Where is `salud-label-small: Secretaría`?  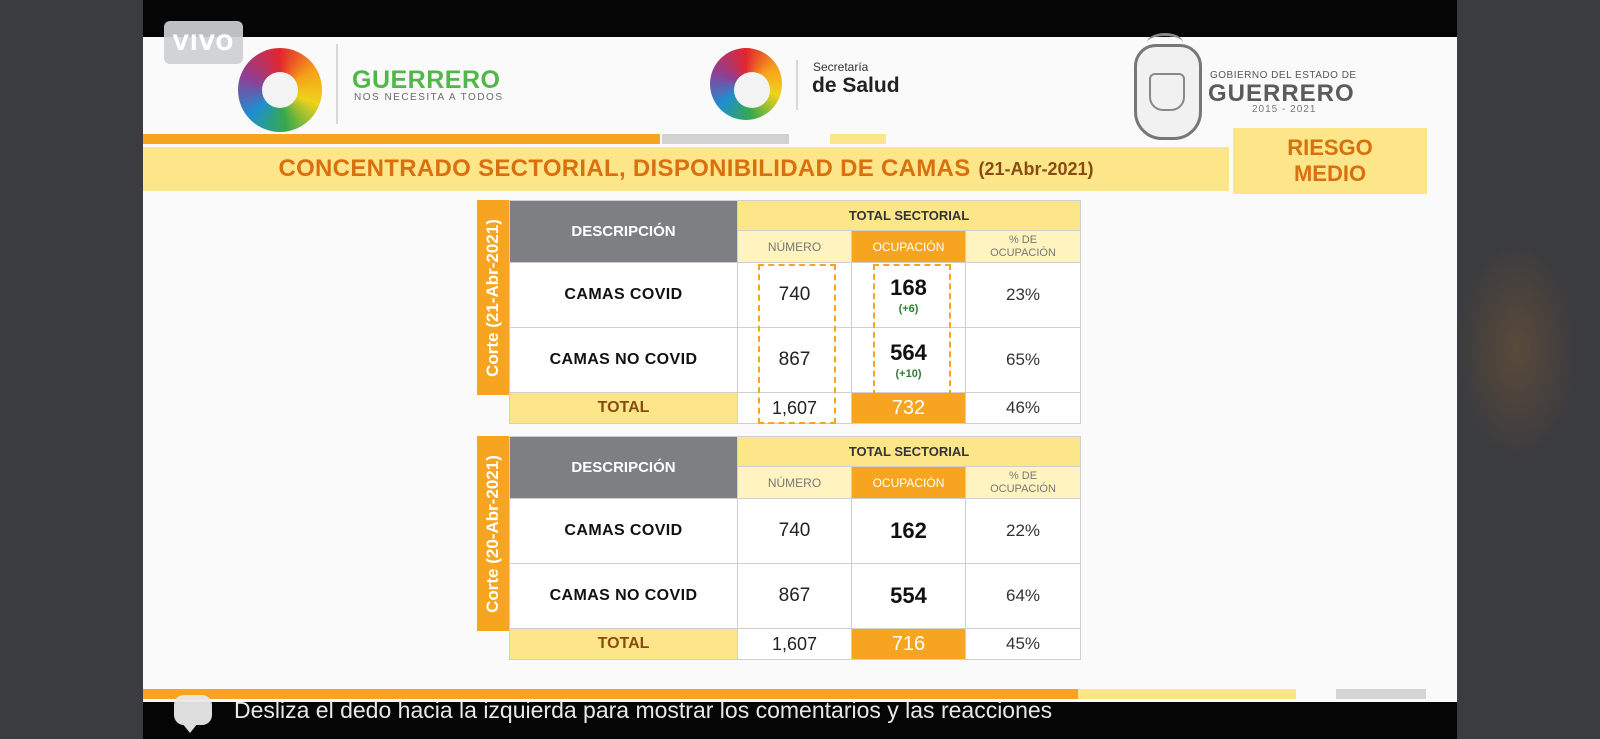 salud-label-small: Secretaría is located at coordinates (841, 67).